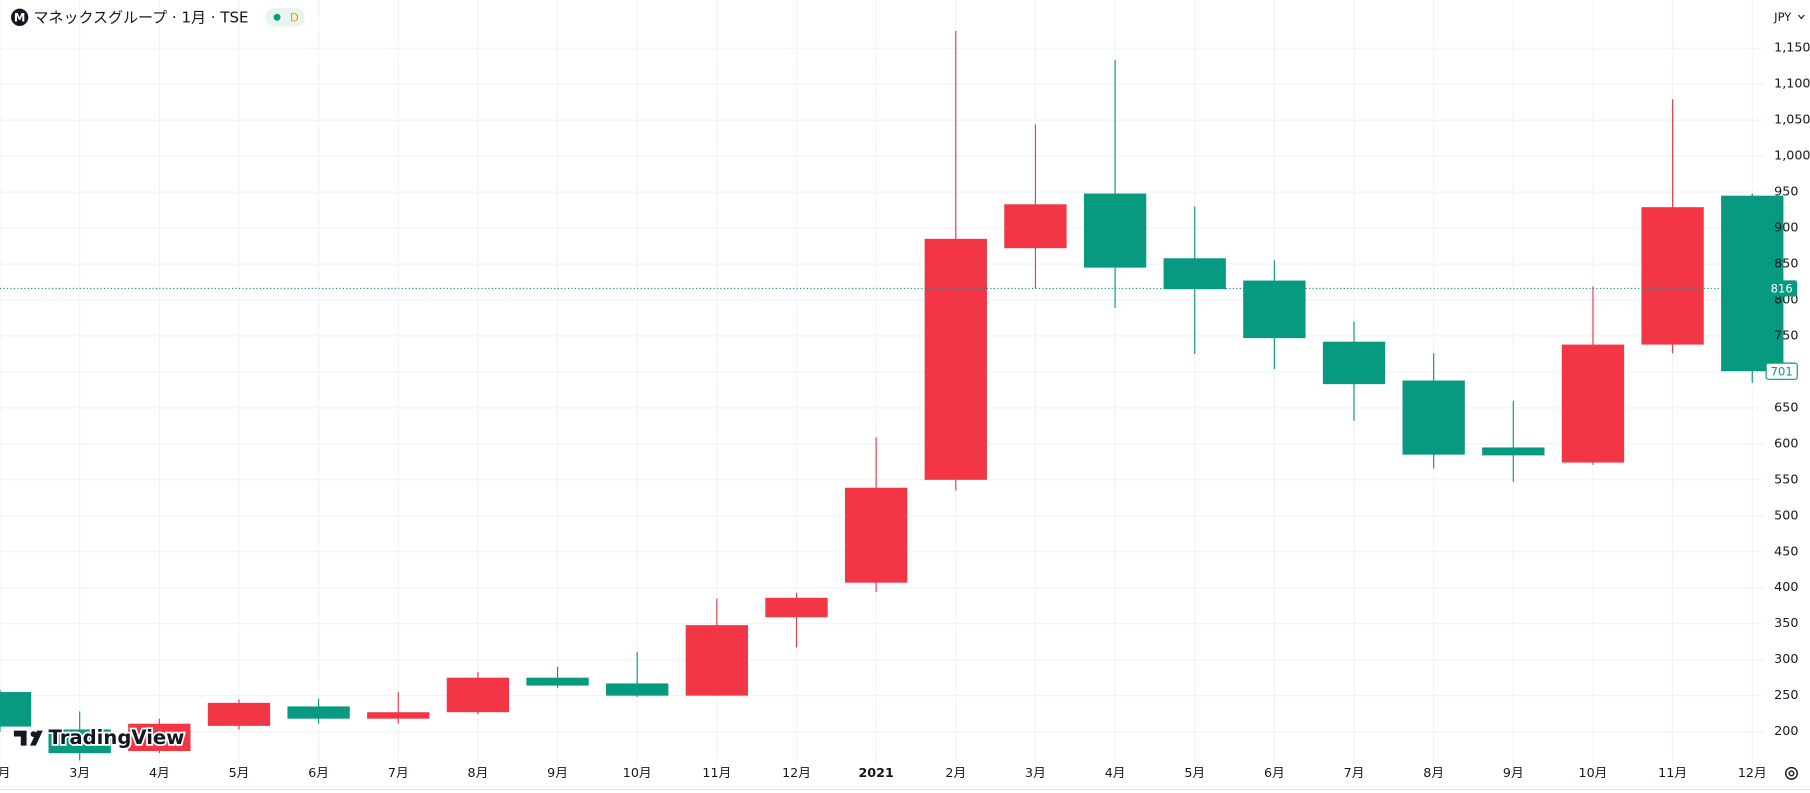 The height and width of the screenshot is (793, 1810). Describe the element at coordinates (33, 734) in the screenshot. I see `watermark-logo-dot` at that location.